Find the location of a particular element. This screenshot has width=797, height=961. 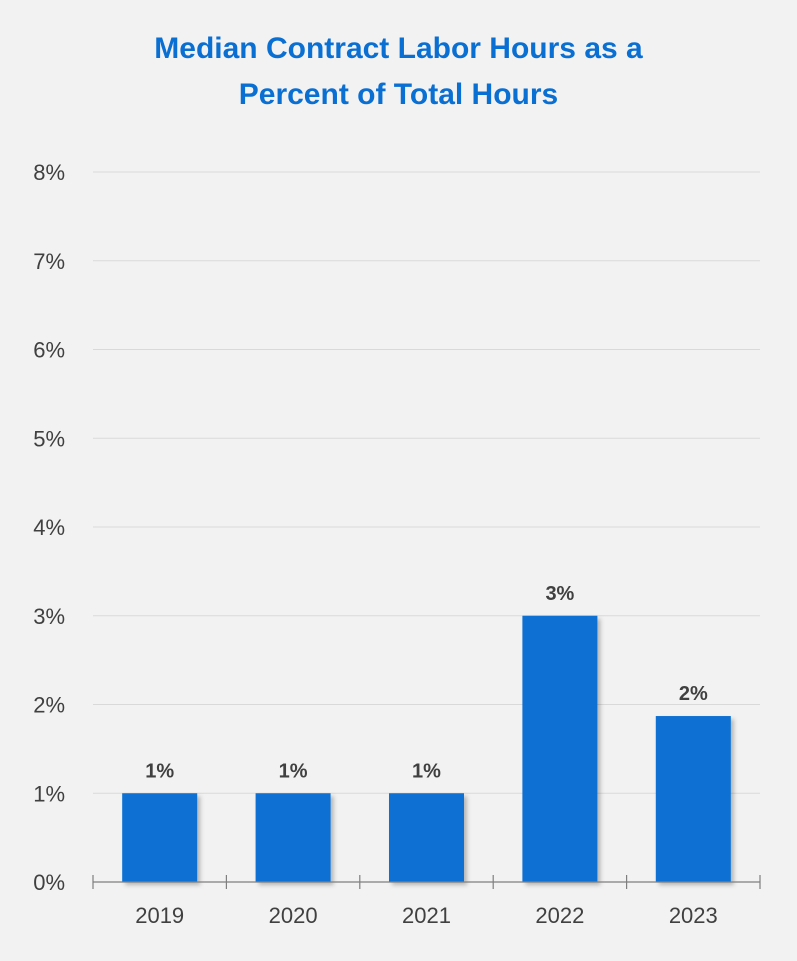

y-tick-label: 0% is located at coordinates (49, 882).